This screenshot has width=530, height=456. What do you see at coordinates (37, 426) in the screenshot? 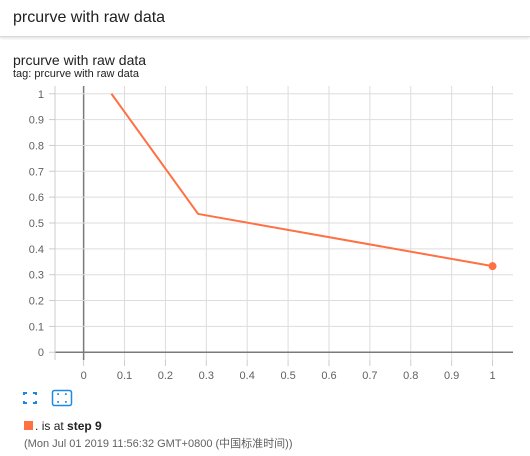
I see `legend-run-name: .` at bounding box center [37, 426].